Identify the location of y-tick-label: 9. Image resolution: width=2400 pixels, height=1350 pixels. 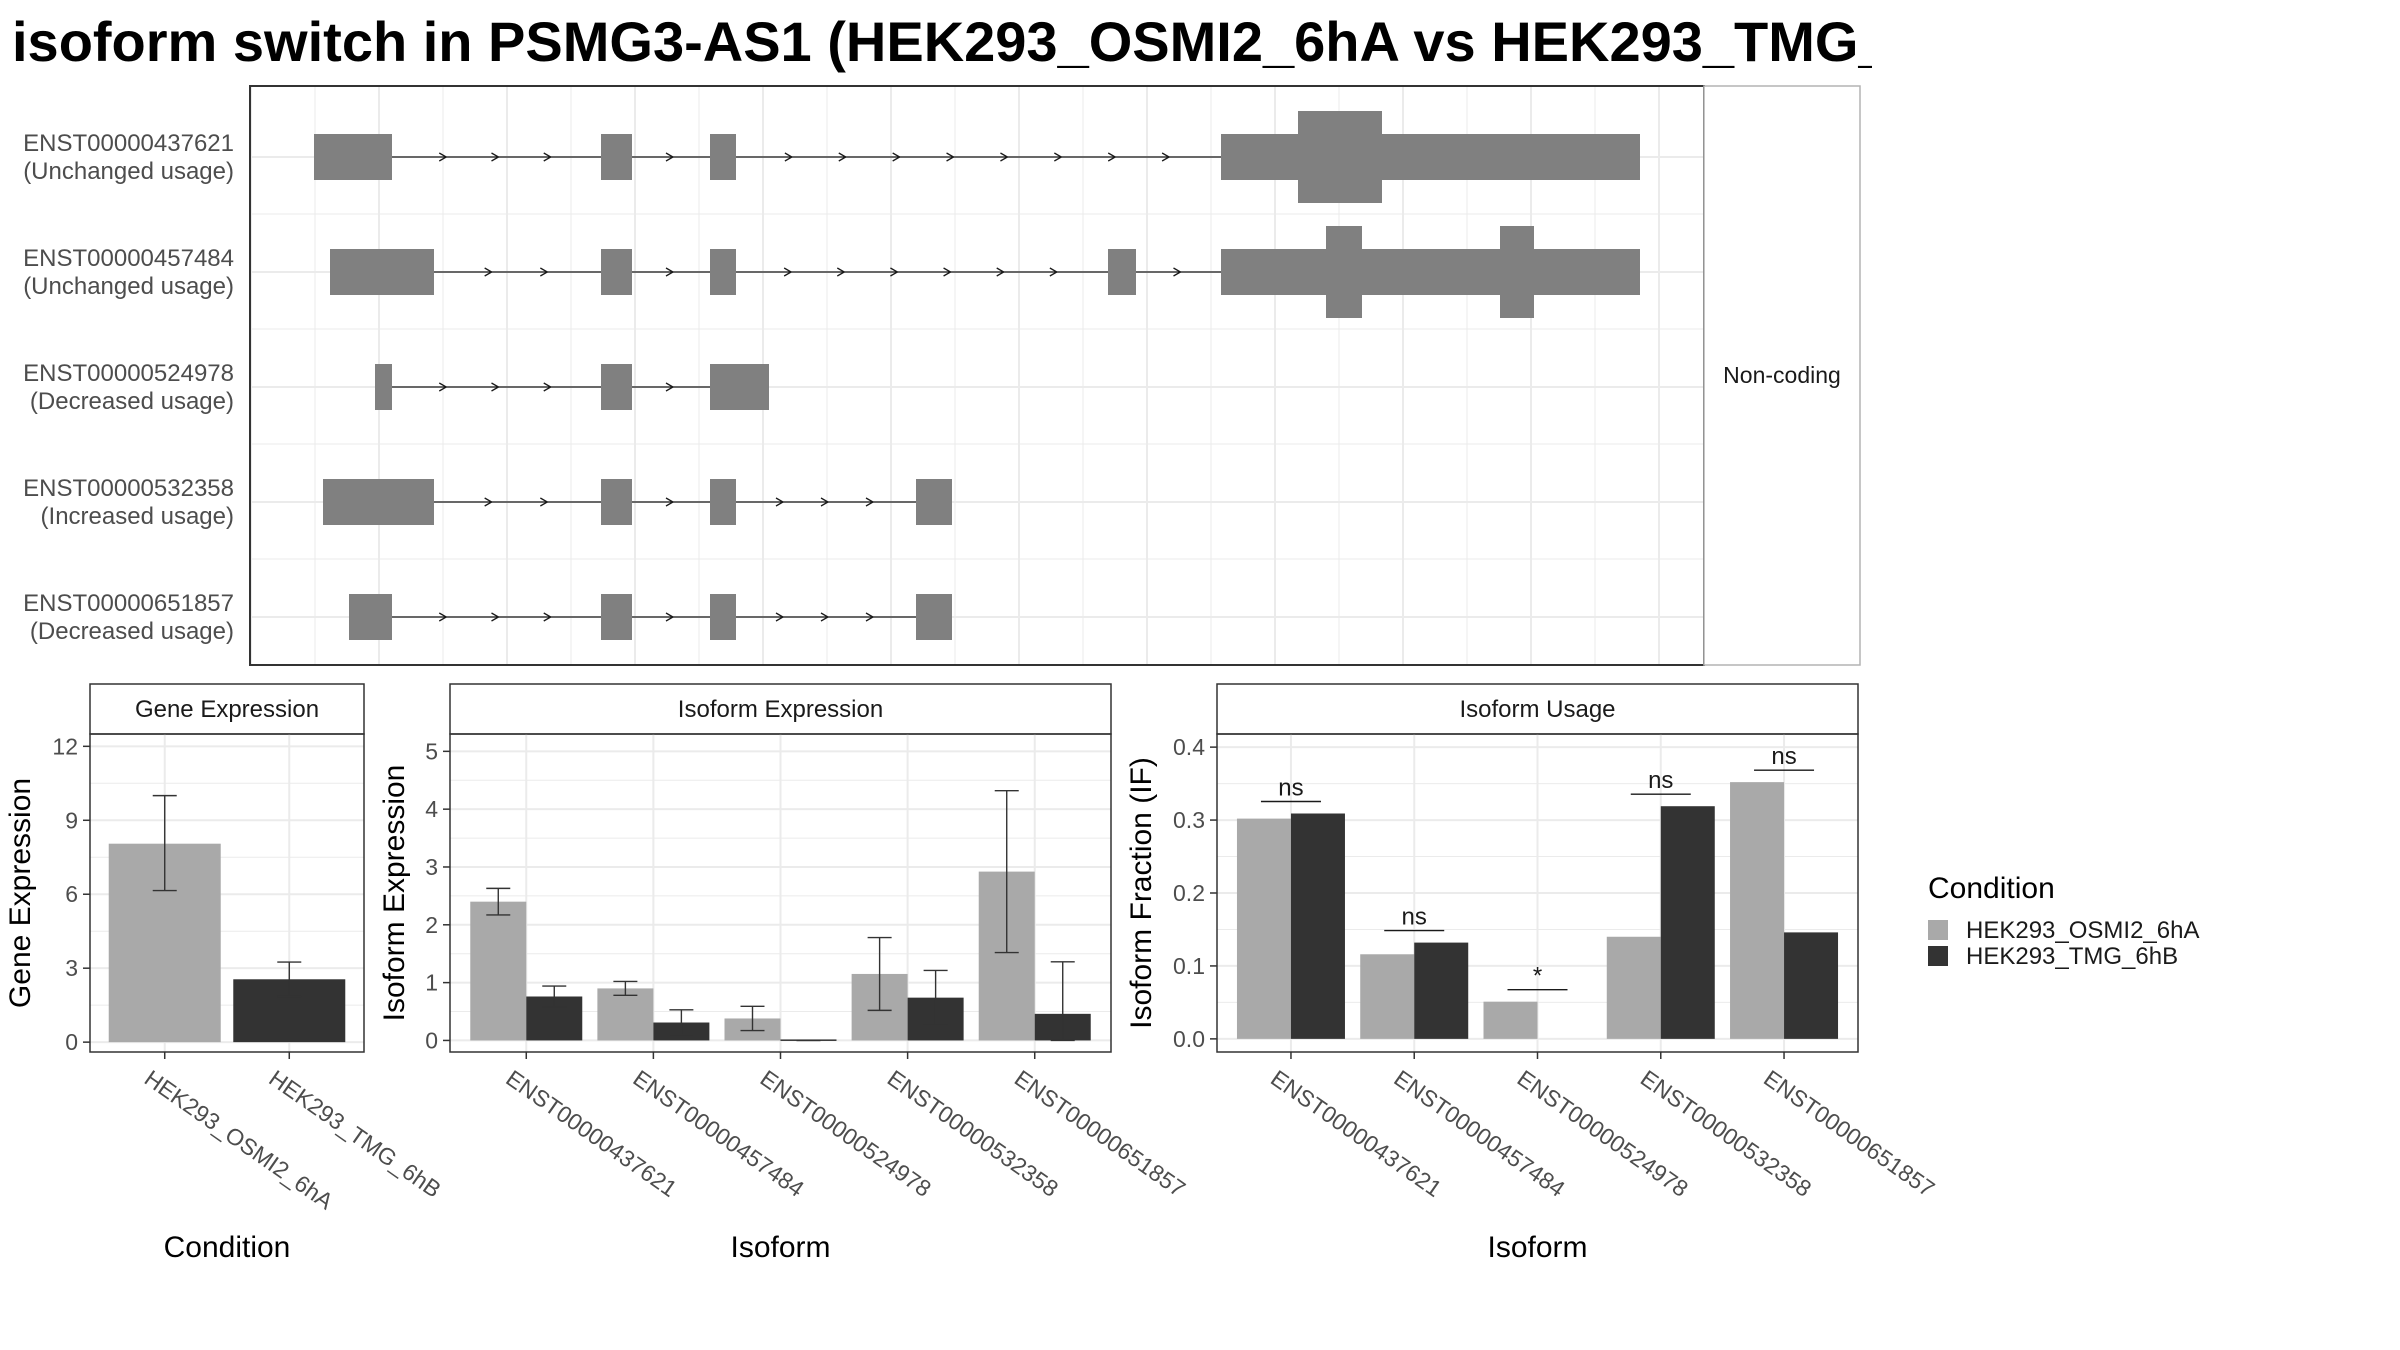
(71, 820).